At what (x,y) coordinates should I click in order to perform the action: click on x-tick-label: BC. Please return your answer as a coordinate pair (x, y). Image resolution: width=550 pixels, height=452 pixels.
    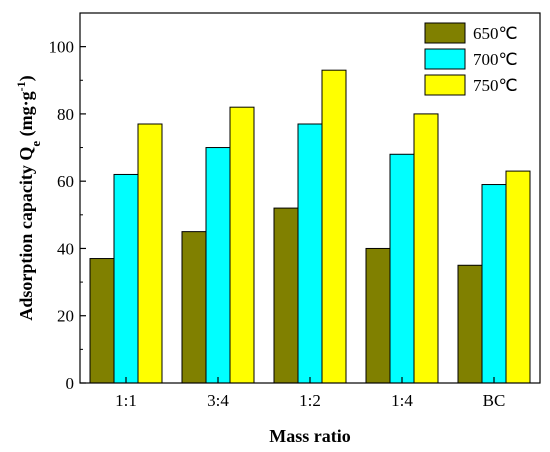
    Looking at the image, I should click on (494, 400).